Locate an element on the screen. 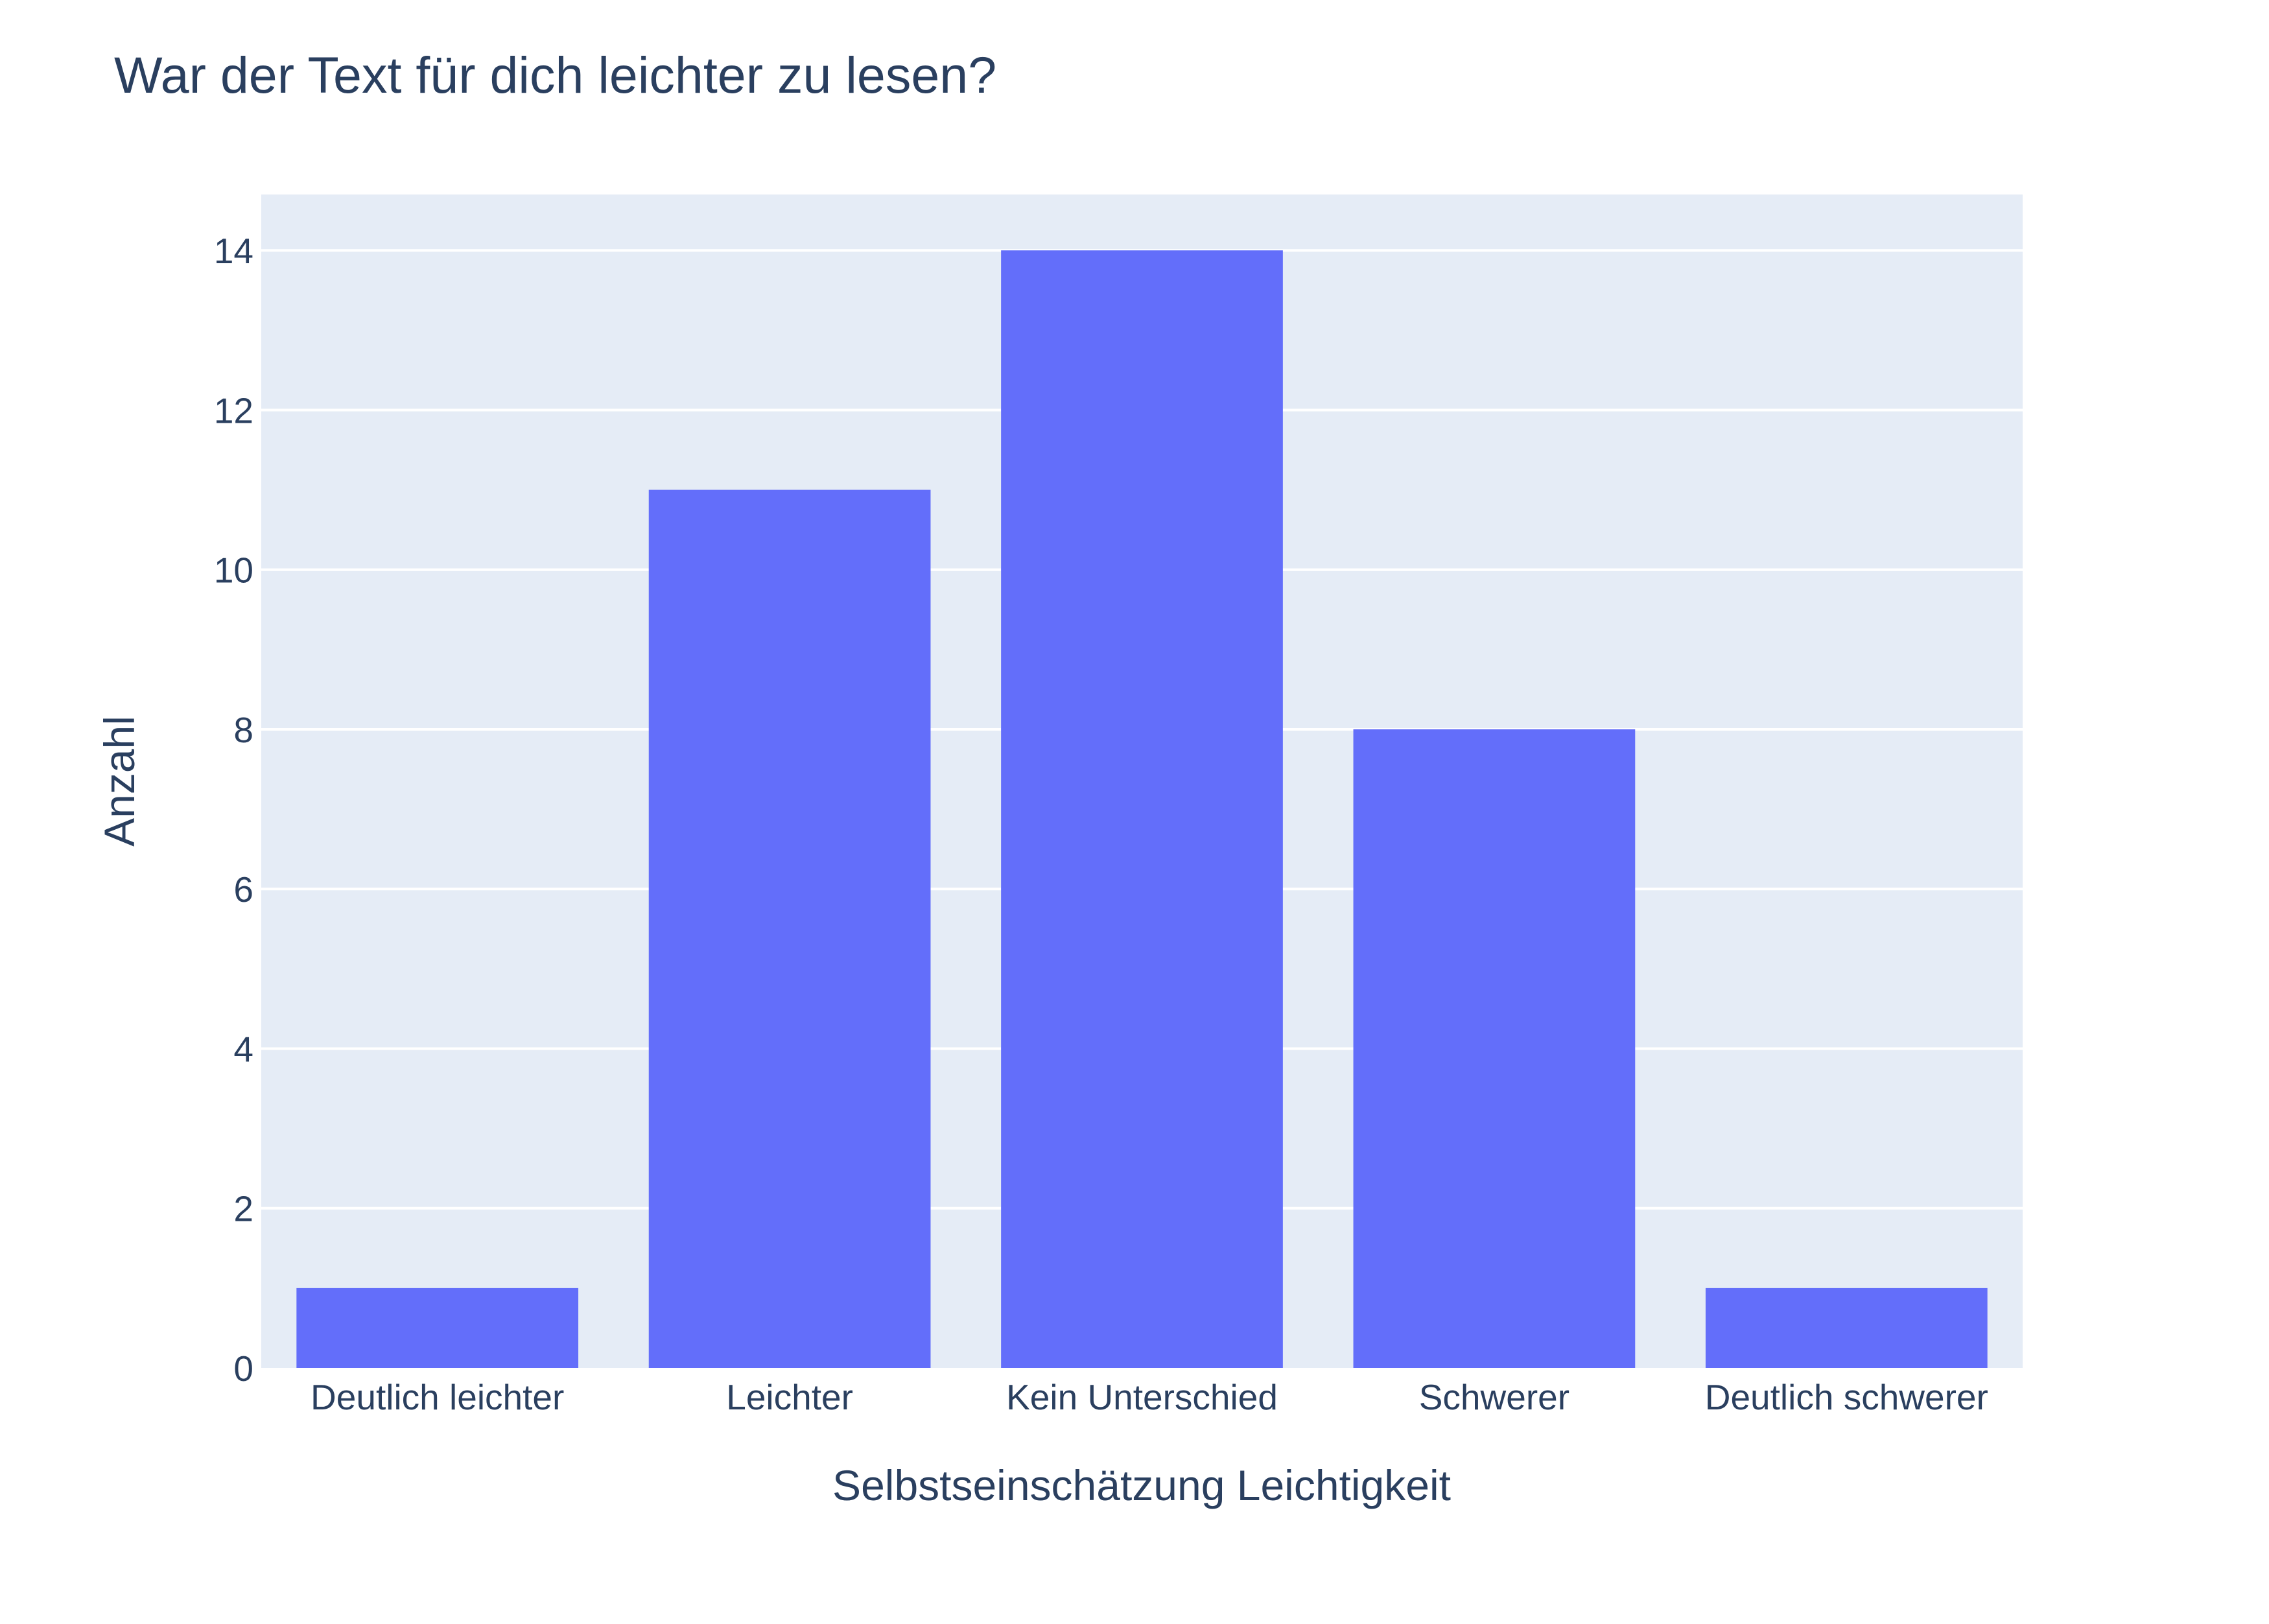 The width and height of the screenshot is (2269, 1624). y-tick-label: 4 is located at coordinates (243, 1049).